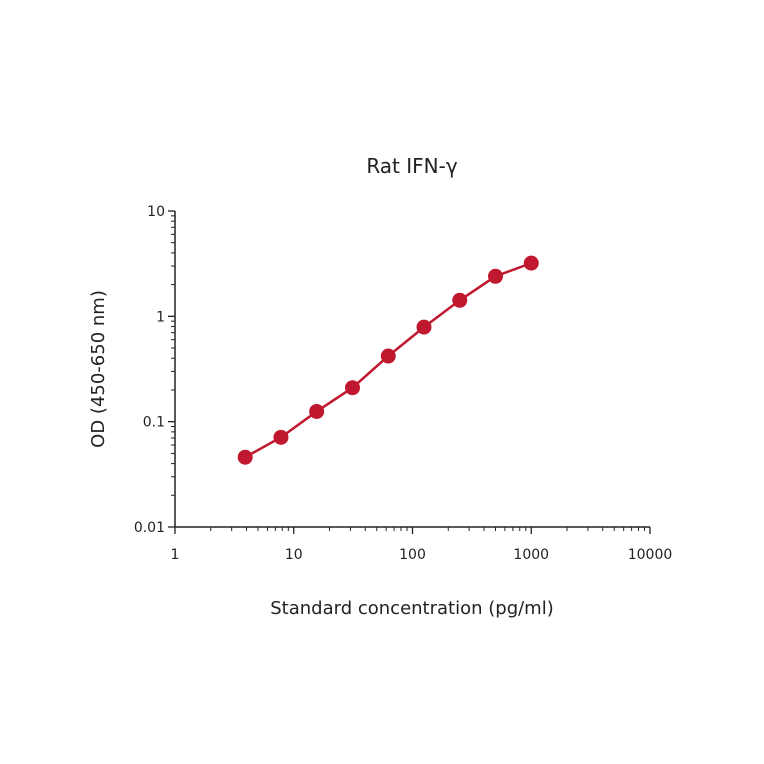 The height and width of the screenshot is (764, 764). What do you see at coordinates (650, 555) in the screenshot?
I see `x-tick-label: 10000` at bounding box center [650, 555].